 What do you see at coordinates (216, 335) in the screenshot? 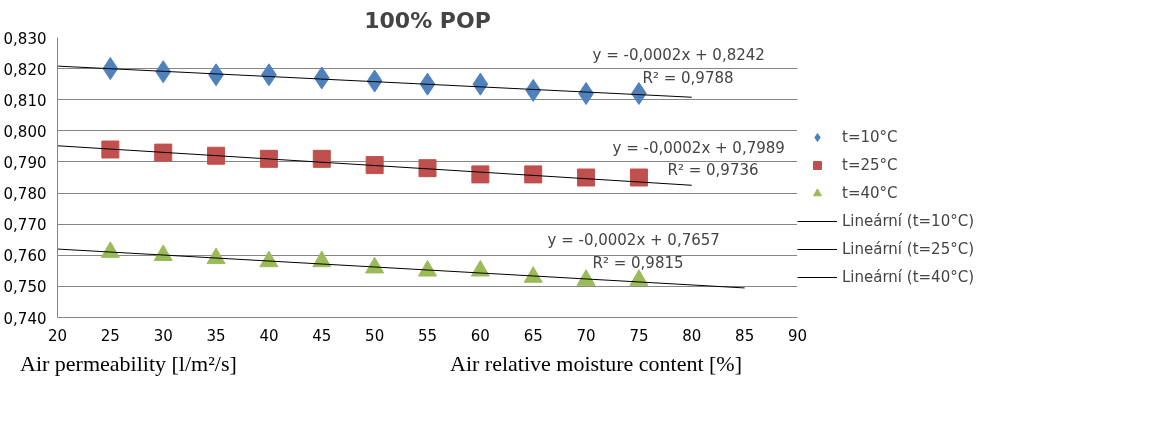
I see `x-tick-label: 35` at bounding box center [216, 335].